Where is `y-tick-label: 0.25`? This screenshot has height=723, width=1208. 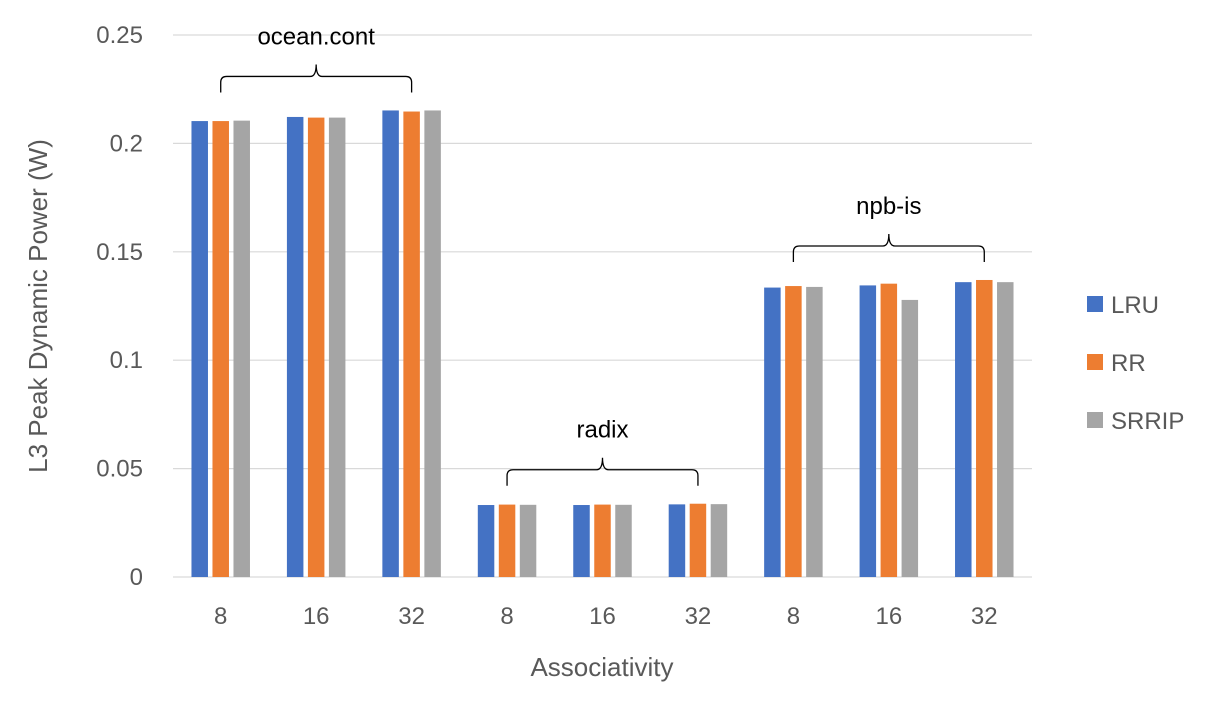
y-tick-label: 0.25 is located at coordinates (119, 35).